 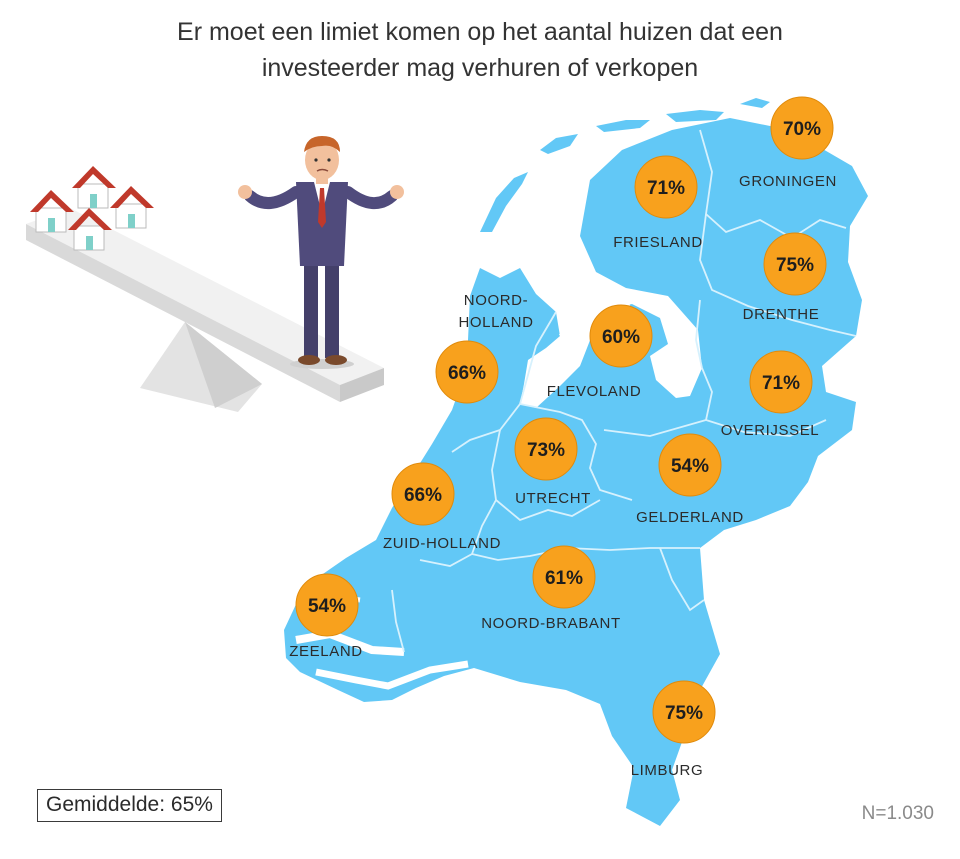 I want to click on badge-zuid-holland: 66%, so click(x=423, y=494).